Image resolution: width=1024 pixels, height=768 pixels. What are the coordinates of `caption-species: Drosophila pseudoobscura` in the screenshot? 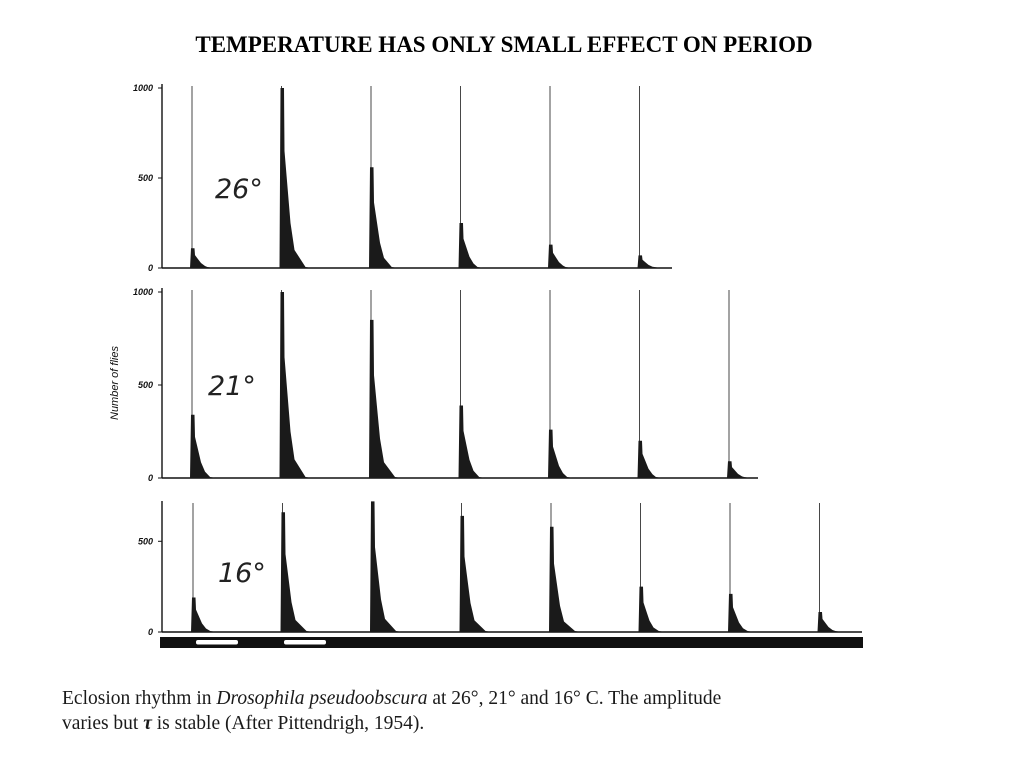 It's located at (322, 698).